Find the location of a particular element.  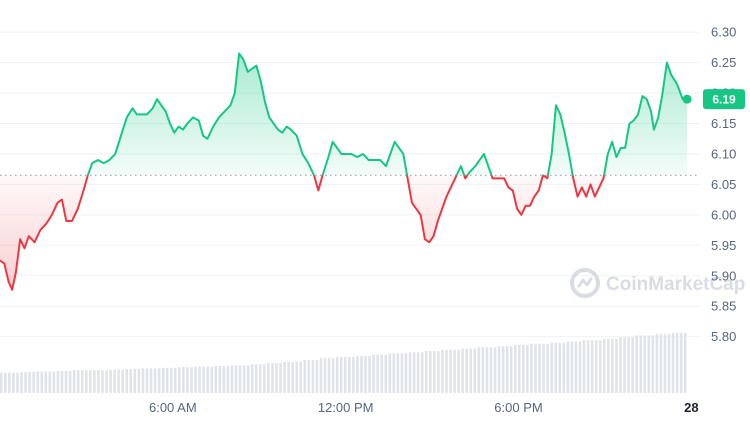

watermark: CoinMarketCap is located at coordinates (657, 283).